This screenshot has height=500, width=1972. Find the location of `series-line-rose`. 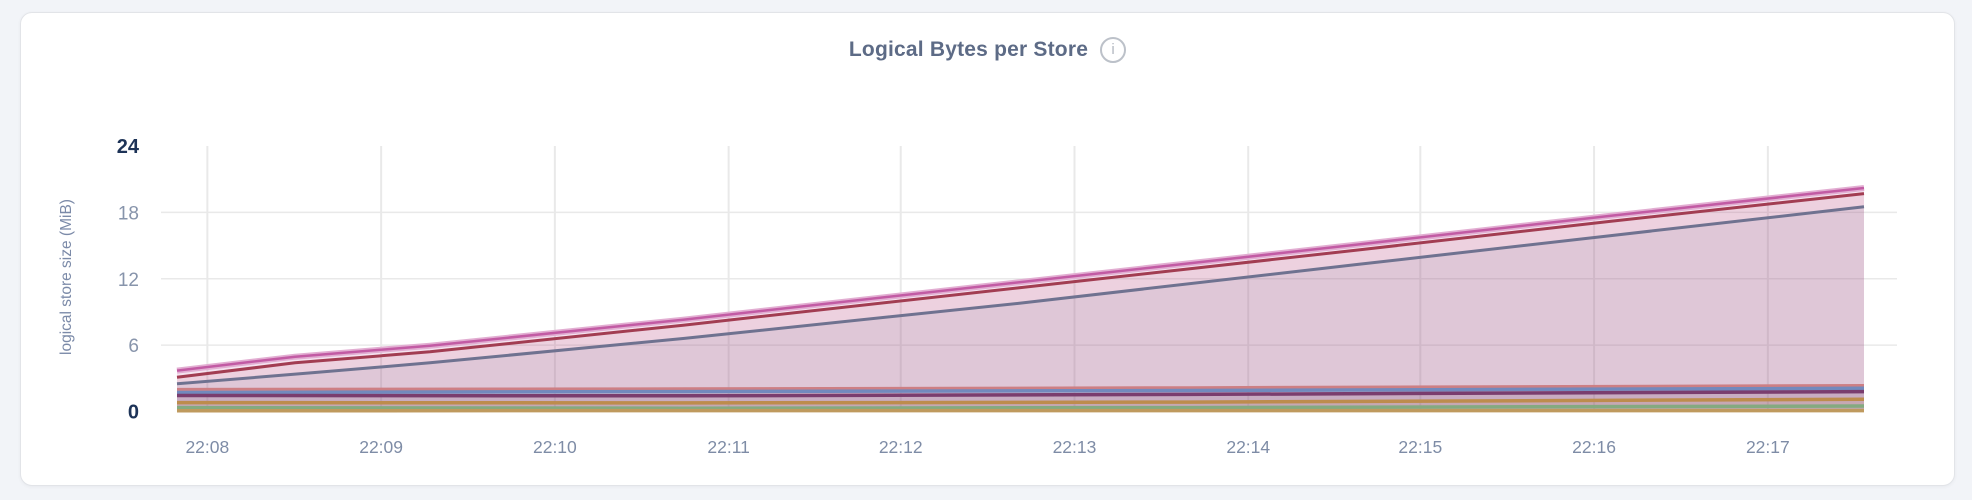

series-line-rose is located at coordinates (1020, 387).